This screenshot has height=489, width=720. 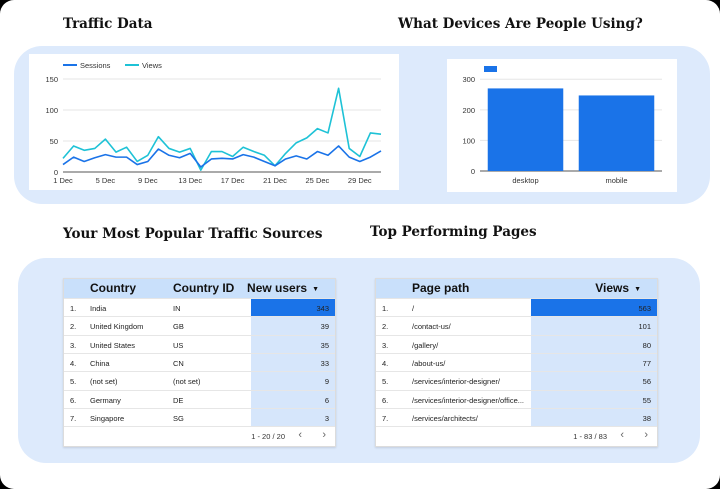 I want to click on row-number: 5., so click(x=385, y=382).